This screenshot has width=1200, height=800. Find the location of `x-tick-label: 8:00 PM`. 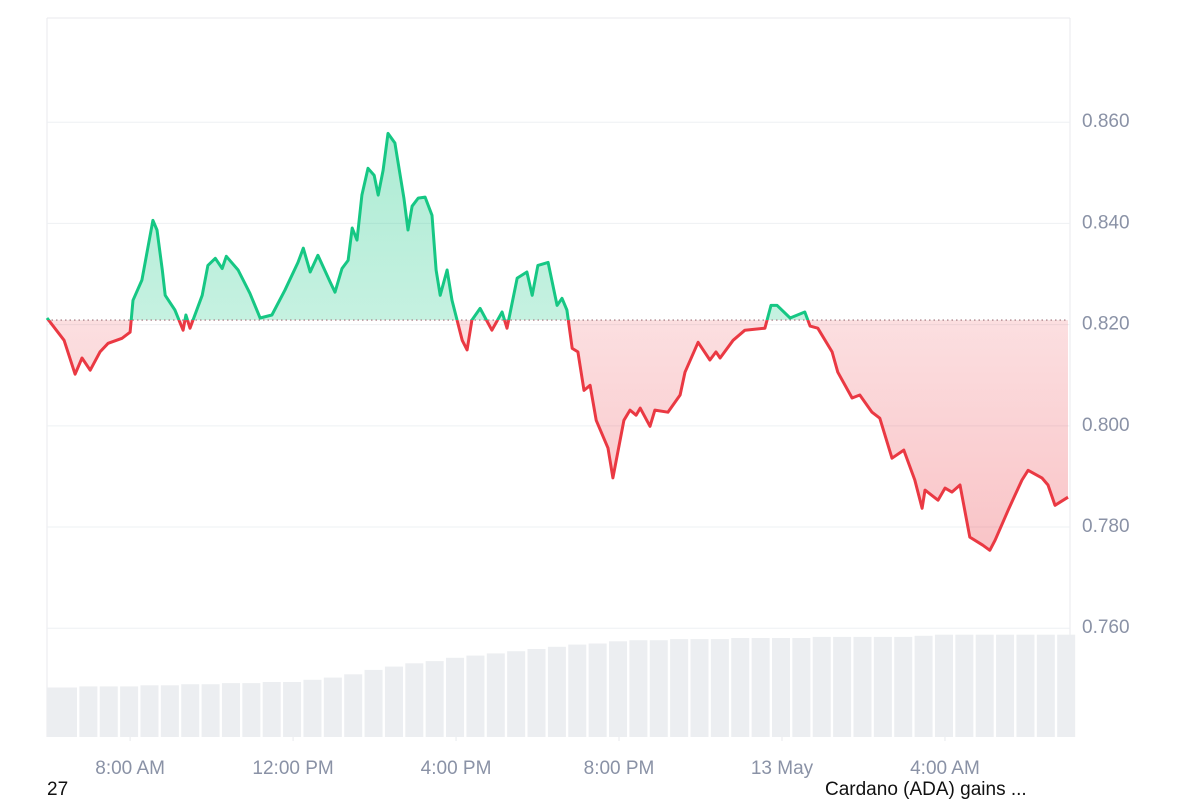

x-tick-label: 8:00 PM is located at coordinates (619, 768).